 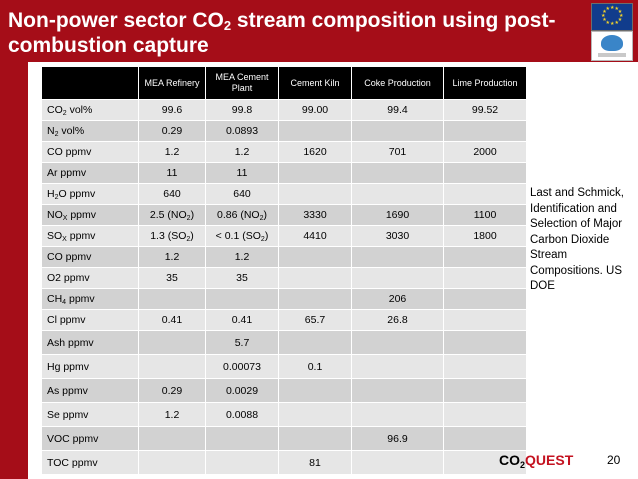 What do you see at coordinates (90, 83) in the screenshot?
I see `table-header-cell` at bounding box center [90, 83].